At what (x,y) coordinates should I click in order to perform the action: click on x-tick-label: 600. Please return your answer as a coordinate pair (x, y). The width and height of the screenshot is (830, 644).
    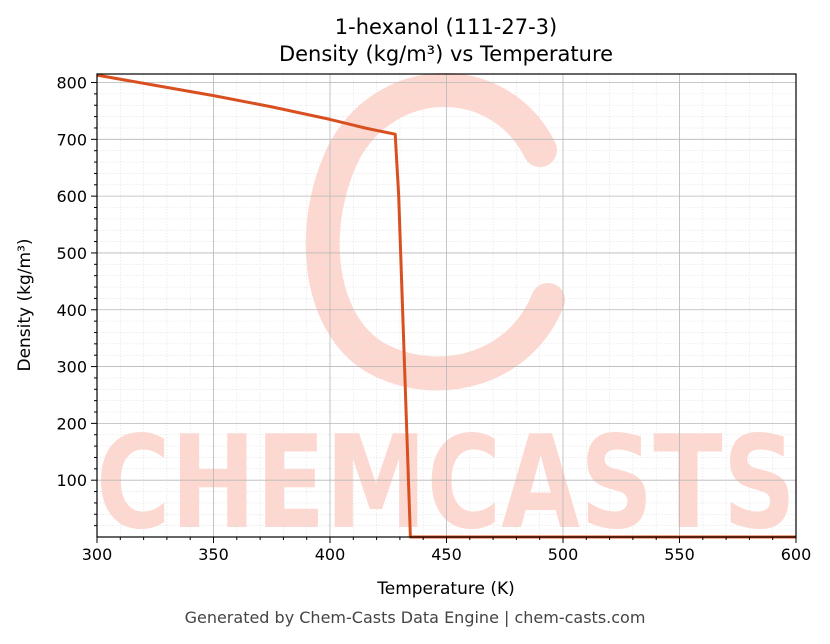
    Looking at the image, I should click on (796, 554).